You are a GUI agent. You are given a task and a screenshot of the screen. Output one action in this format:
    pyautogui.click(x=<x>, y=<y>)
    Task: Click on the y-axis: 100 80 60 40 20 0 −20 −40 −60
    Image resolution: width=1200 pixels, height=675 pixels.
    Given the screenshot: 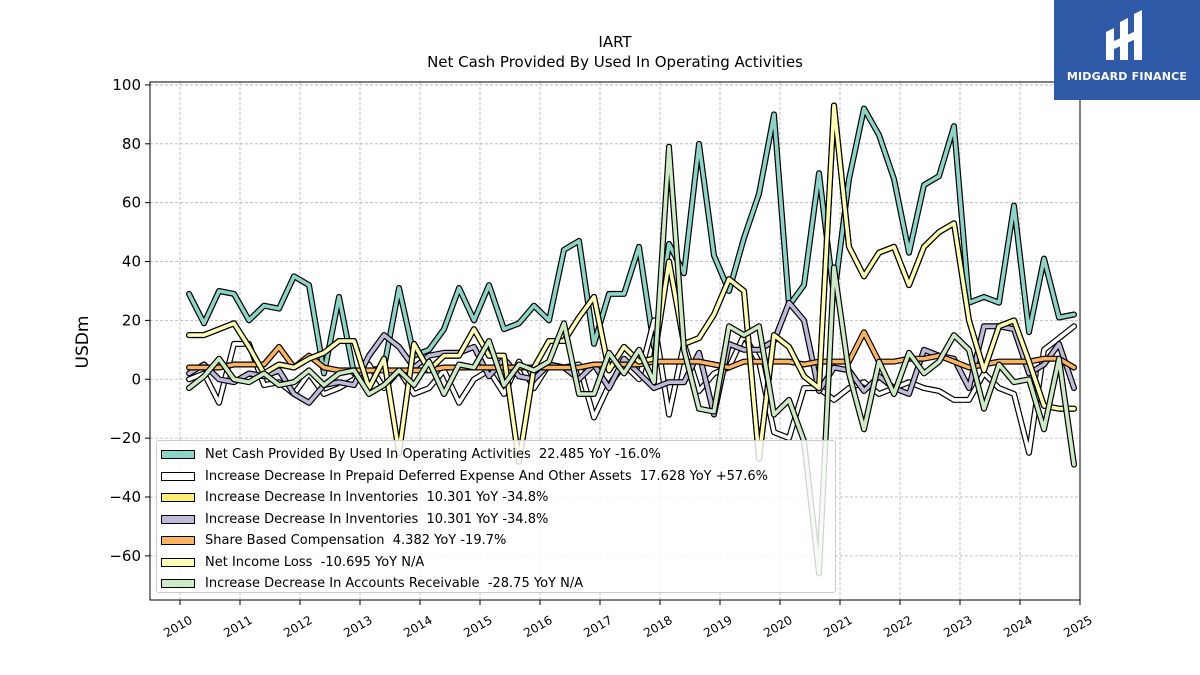 What is the action you would take?
    pyautogui.click(x=129, y=320)
    